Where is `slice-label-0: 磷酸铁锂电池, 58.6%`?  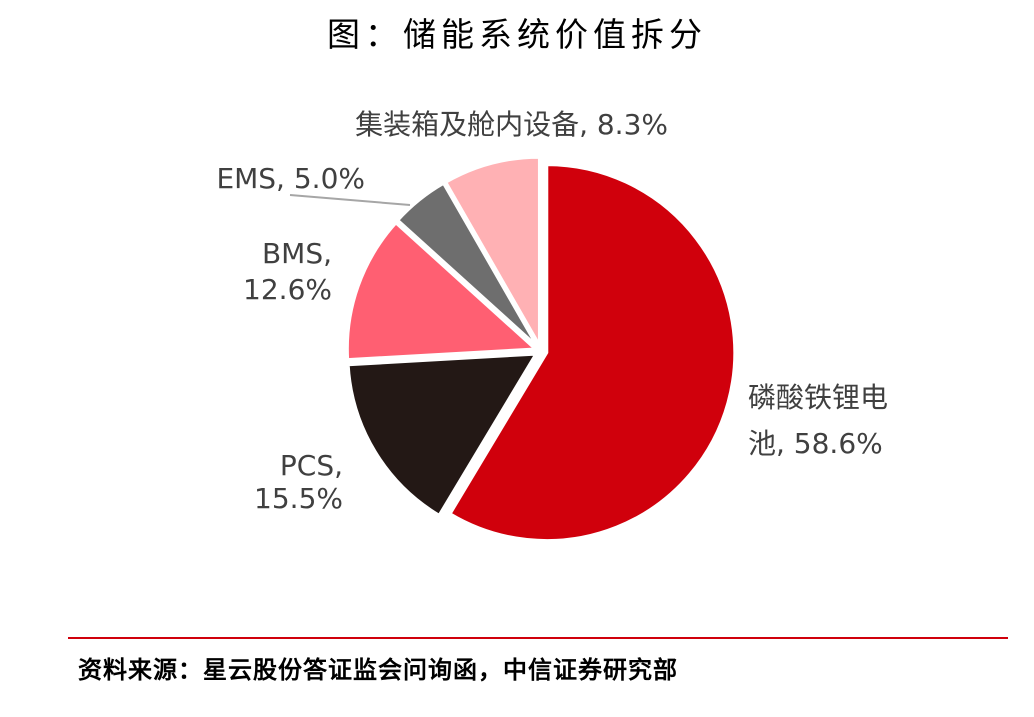
slice-label-0: 磷酸铁锂电池, 58.6% is located at coordinates (818, 420).